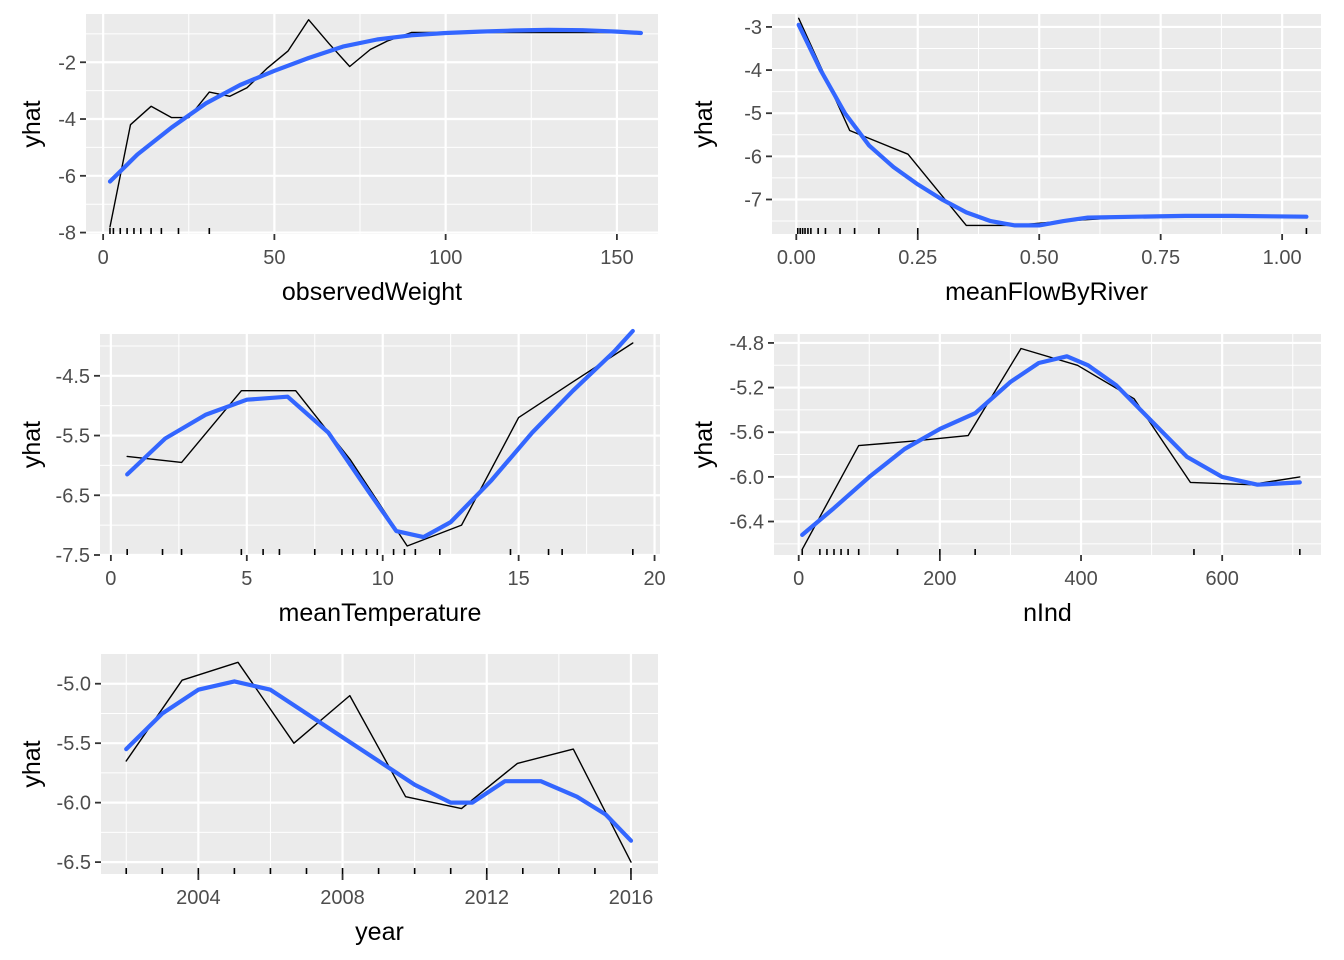 This screenshot has width=1344, height=960. What do you see at coordinates (747, 433) in the screenshot?
I see `y-tick-label: -5.6` at bounding box center [747, 433].